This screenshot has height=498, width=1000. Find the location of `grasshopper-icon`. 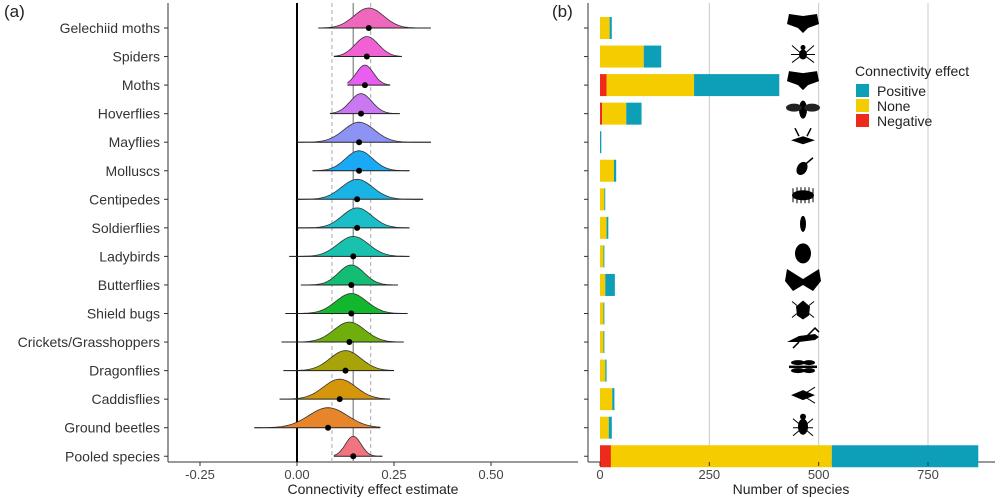

grasshopper-icon is located at coordinates (803, 337).